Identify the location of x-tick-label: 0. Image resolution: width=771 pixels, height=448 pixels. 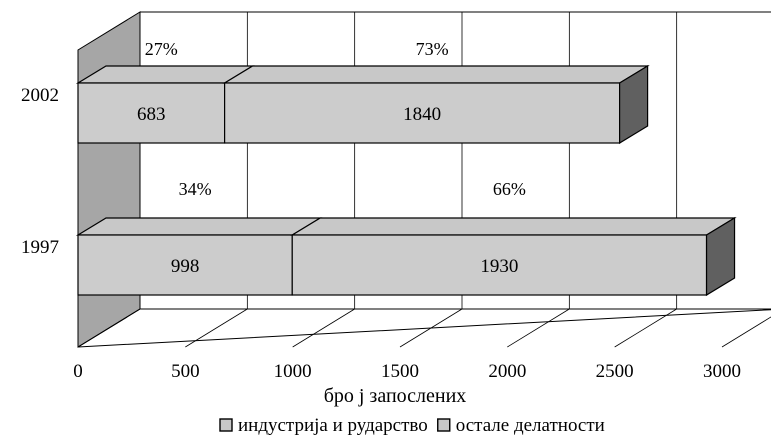
(78, 371).